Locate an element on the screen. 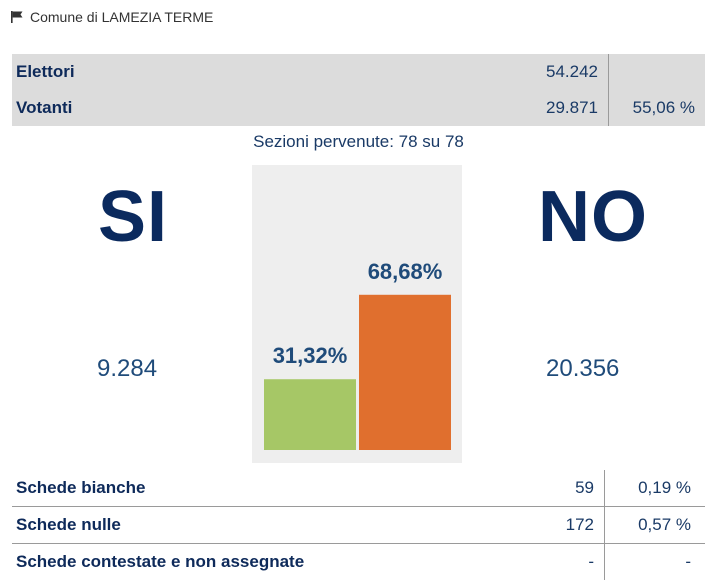  bar-label-si: 31,32% is located at coordinates (310, 355).